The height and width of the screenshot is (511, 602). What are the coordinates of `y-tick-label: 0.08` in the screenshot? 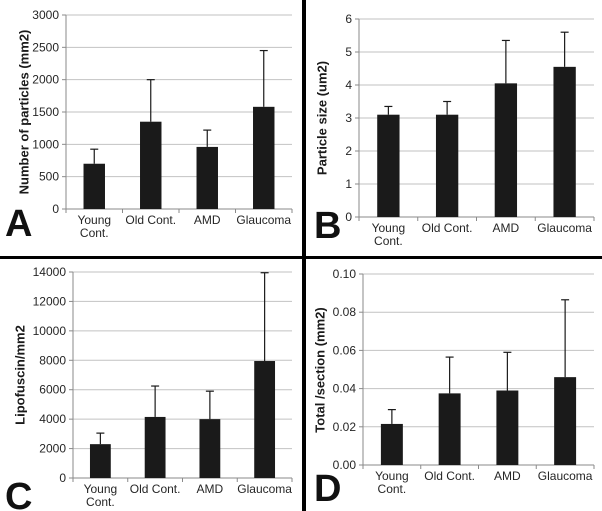 It's located at (345, 312).